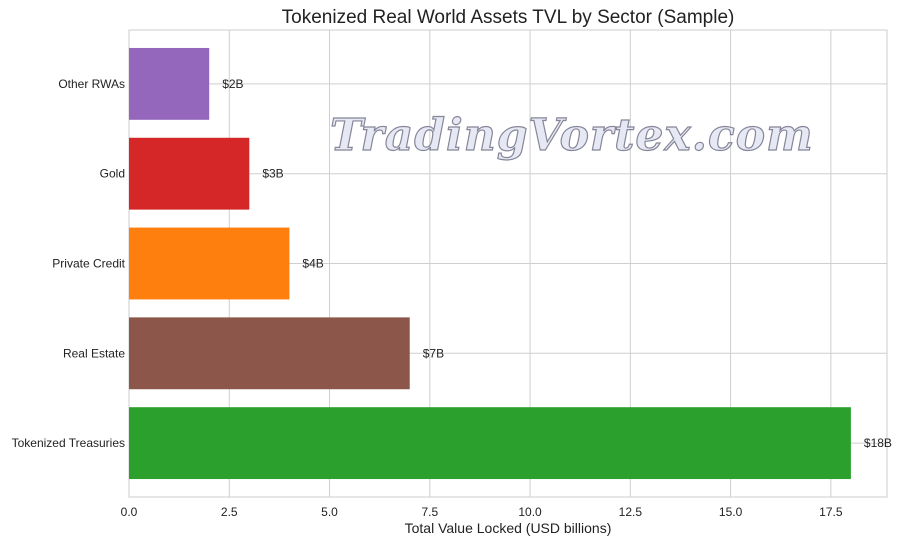 This screenshot has height=544, width=900. I want to click on y-tick-label: Private Credit, so click(88, 264).